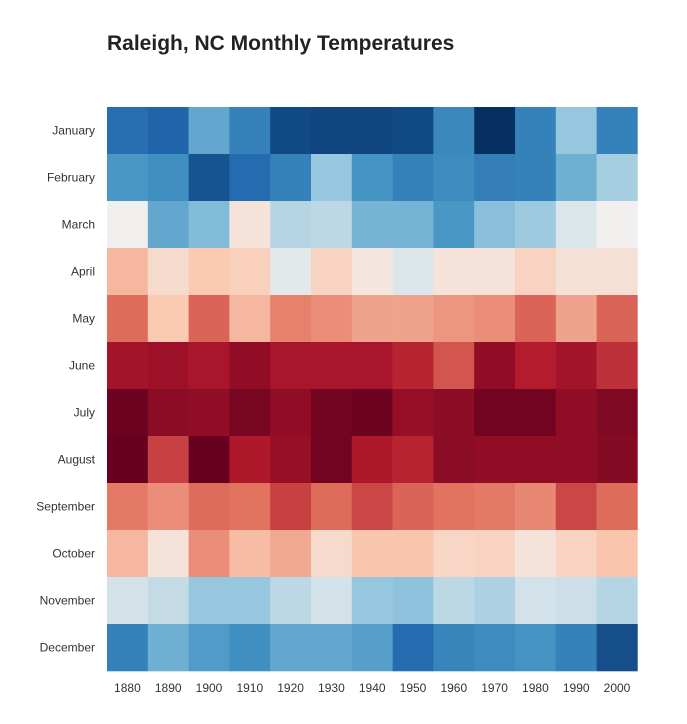 Image resolution: width=687 pixels, height=724 pixels. I want to click on x-tick-label: 1970, so click(494, 688).